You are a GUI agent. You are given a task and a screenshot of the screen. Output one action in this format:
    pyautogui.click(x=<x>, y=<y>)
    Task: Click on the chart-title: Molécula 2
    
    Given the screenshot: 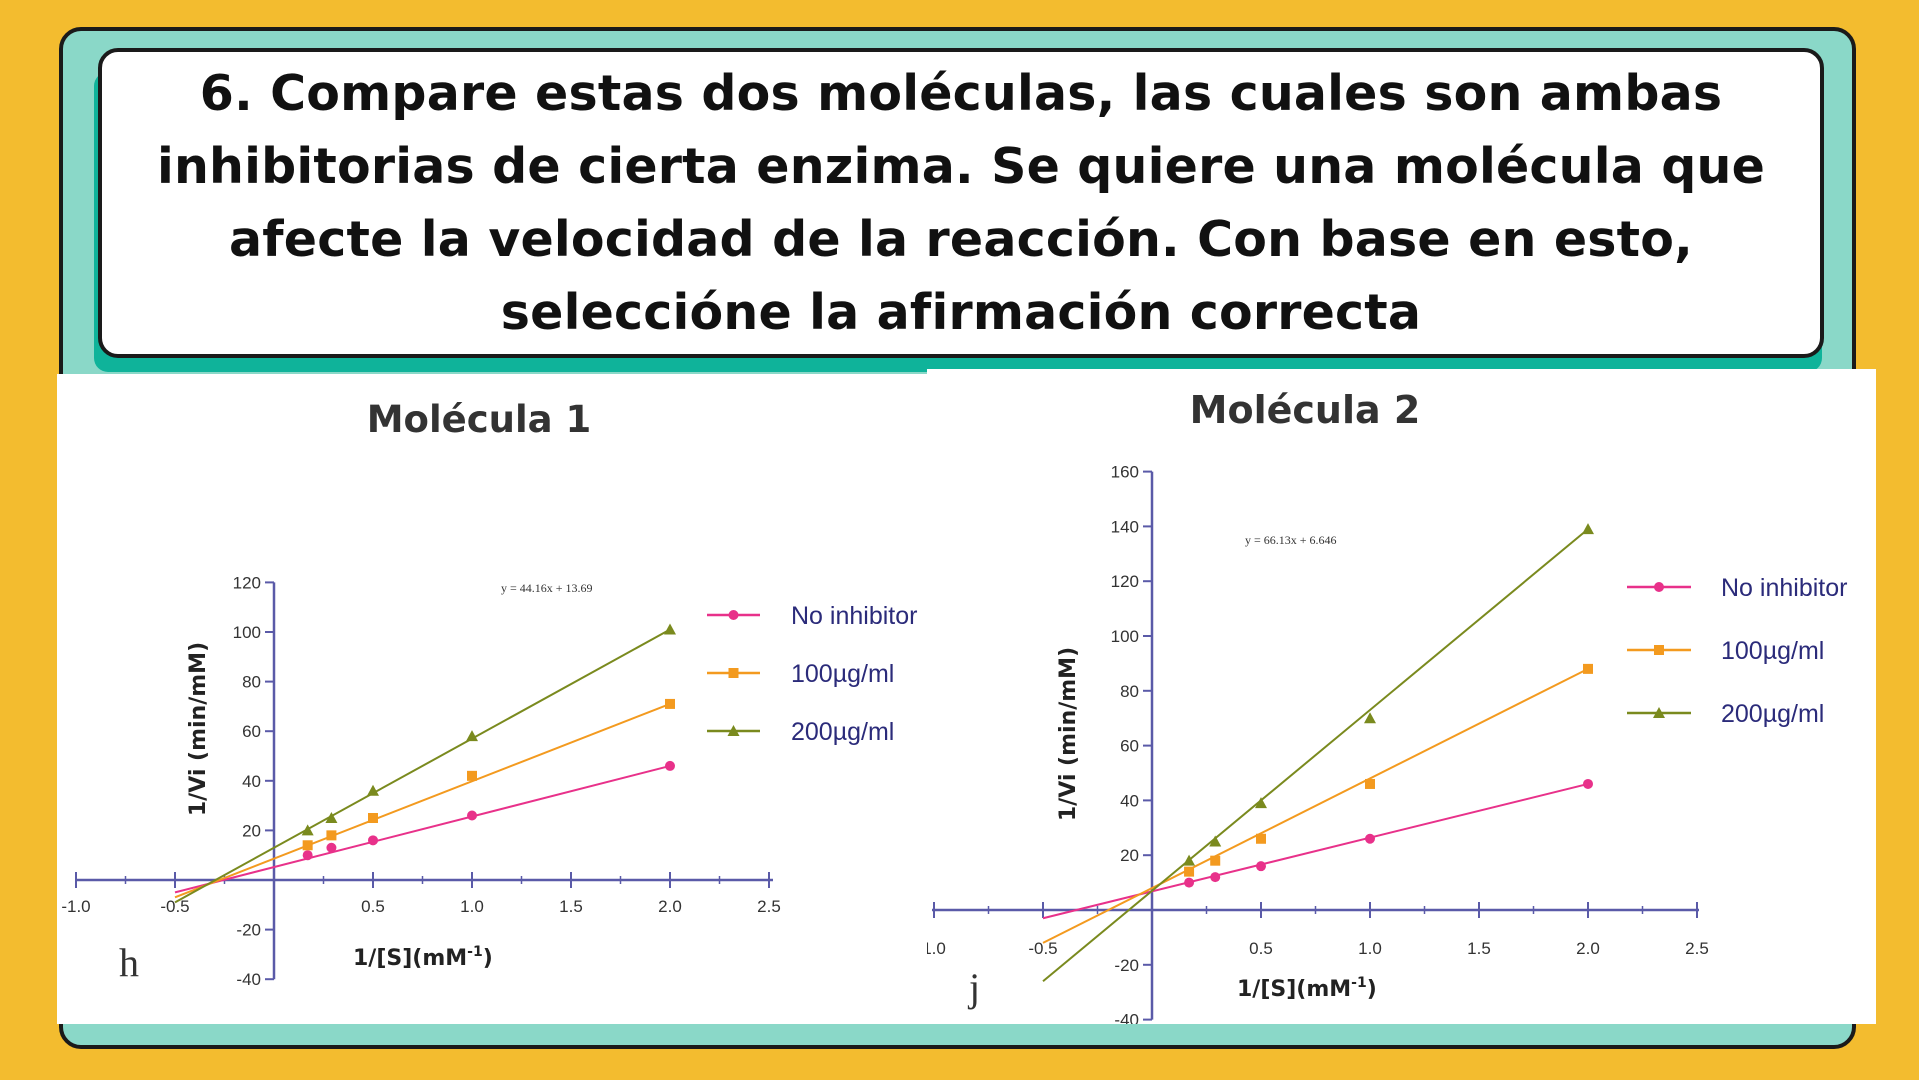 What is the action you would take?
    pyautogui.click(x=1305, y=410)
    